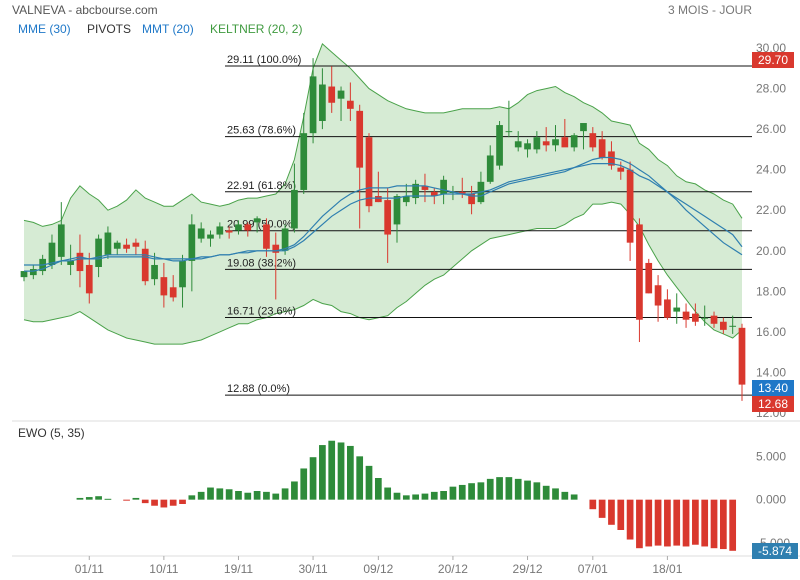 The width and height of the screenshot is (800, 580). I want to click on fib-level-label: 20.99 (50.0%), so click(261, 225).